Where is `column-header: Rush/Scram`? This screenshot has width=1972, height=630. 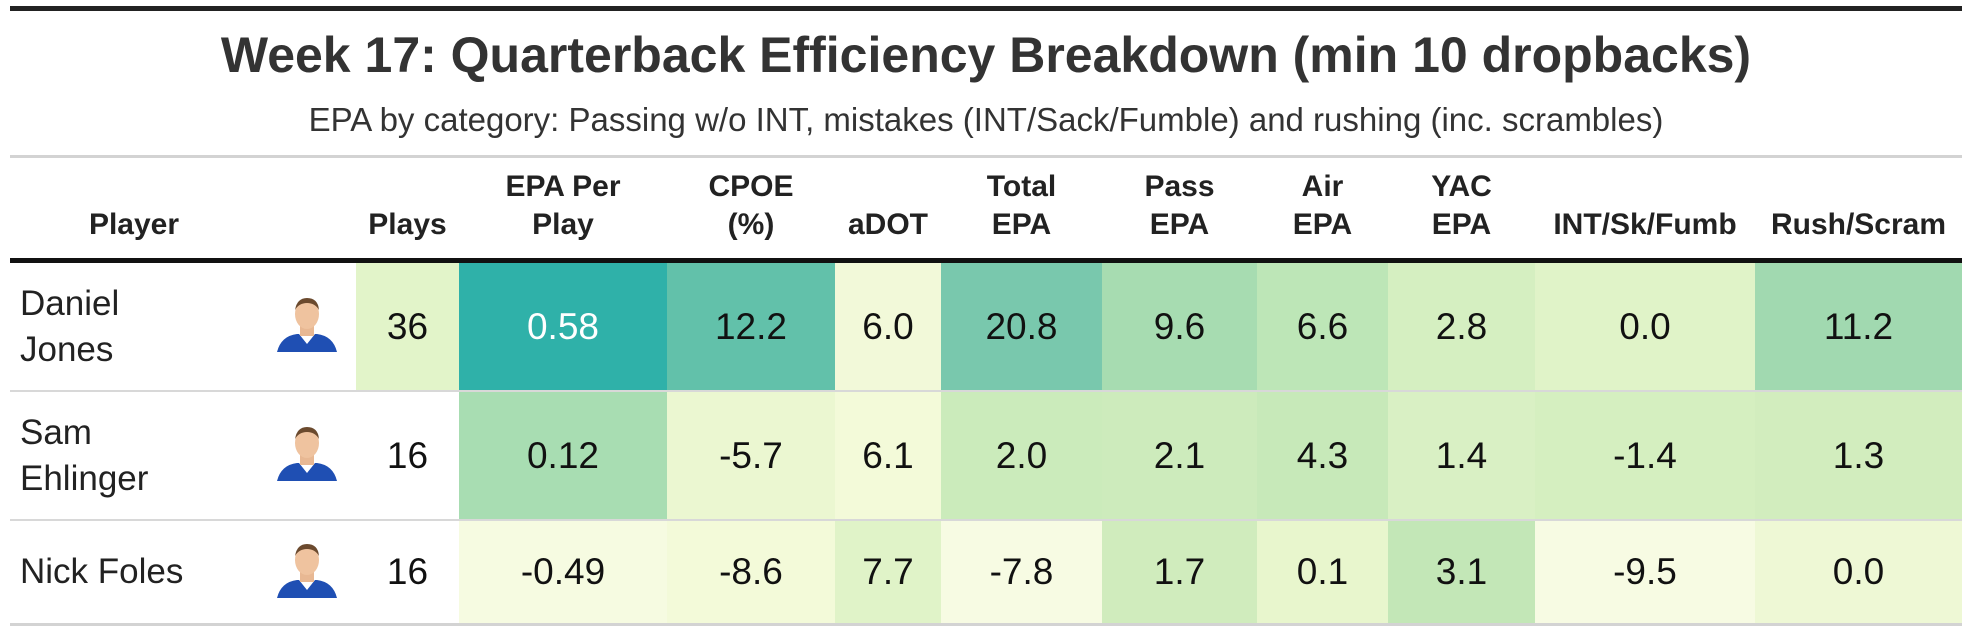 column-header: Rush/Scram is located at coordinates (1858, 209).